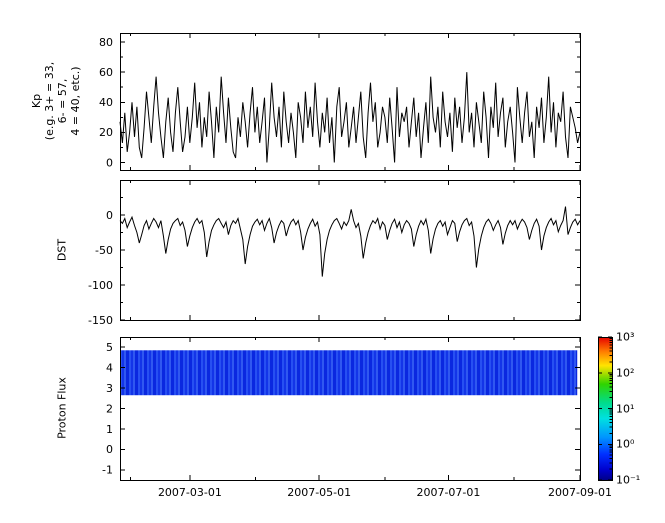  Describe the element at coordinates (605, 408) in the screenshot. I see `colorbar` at that location.